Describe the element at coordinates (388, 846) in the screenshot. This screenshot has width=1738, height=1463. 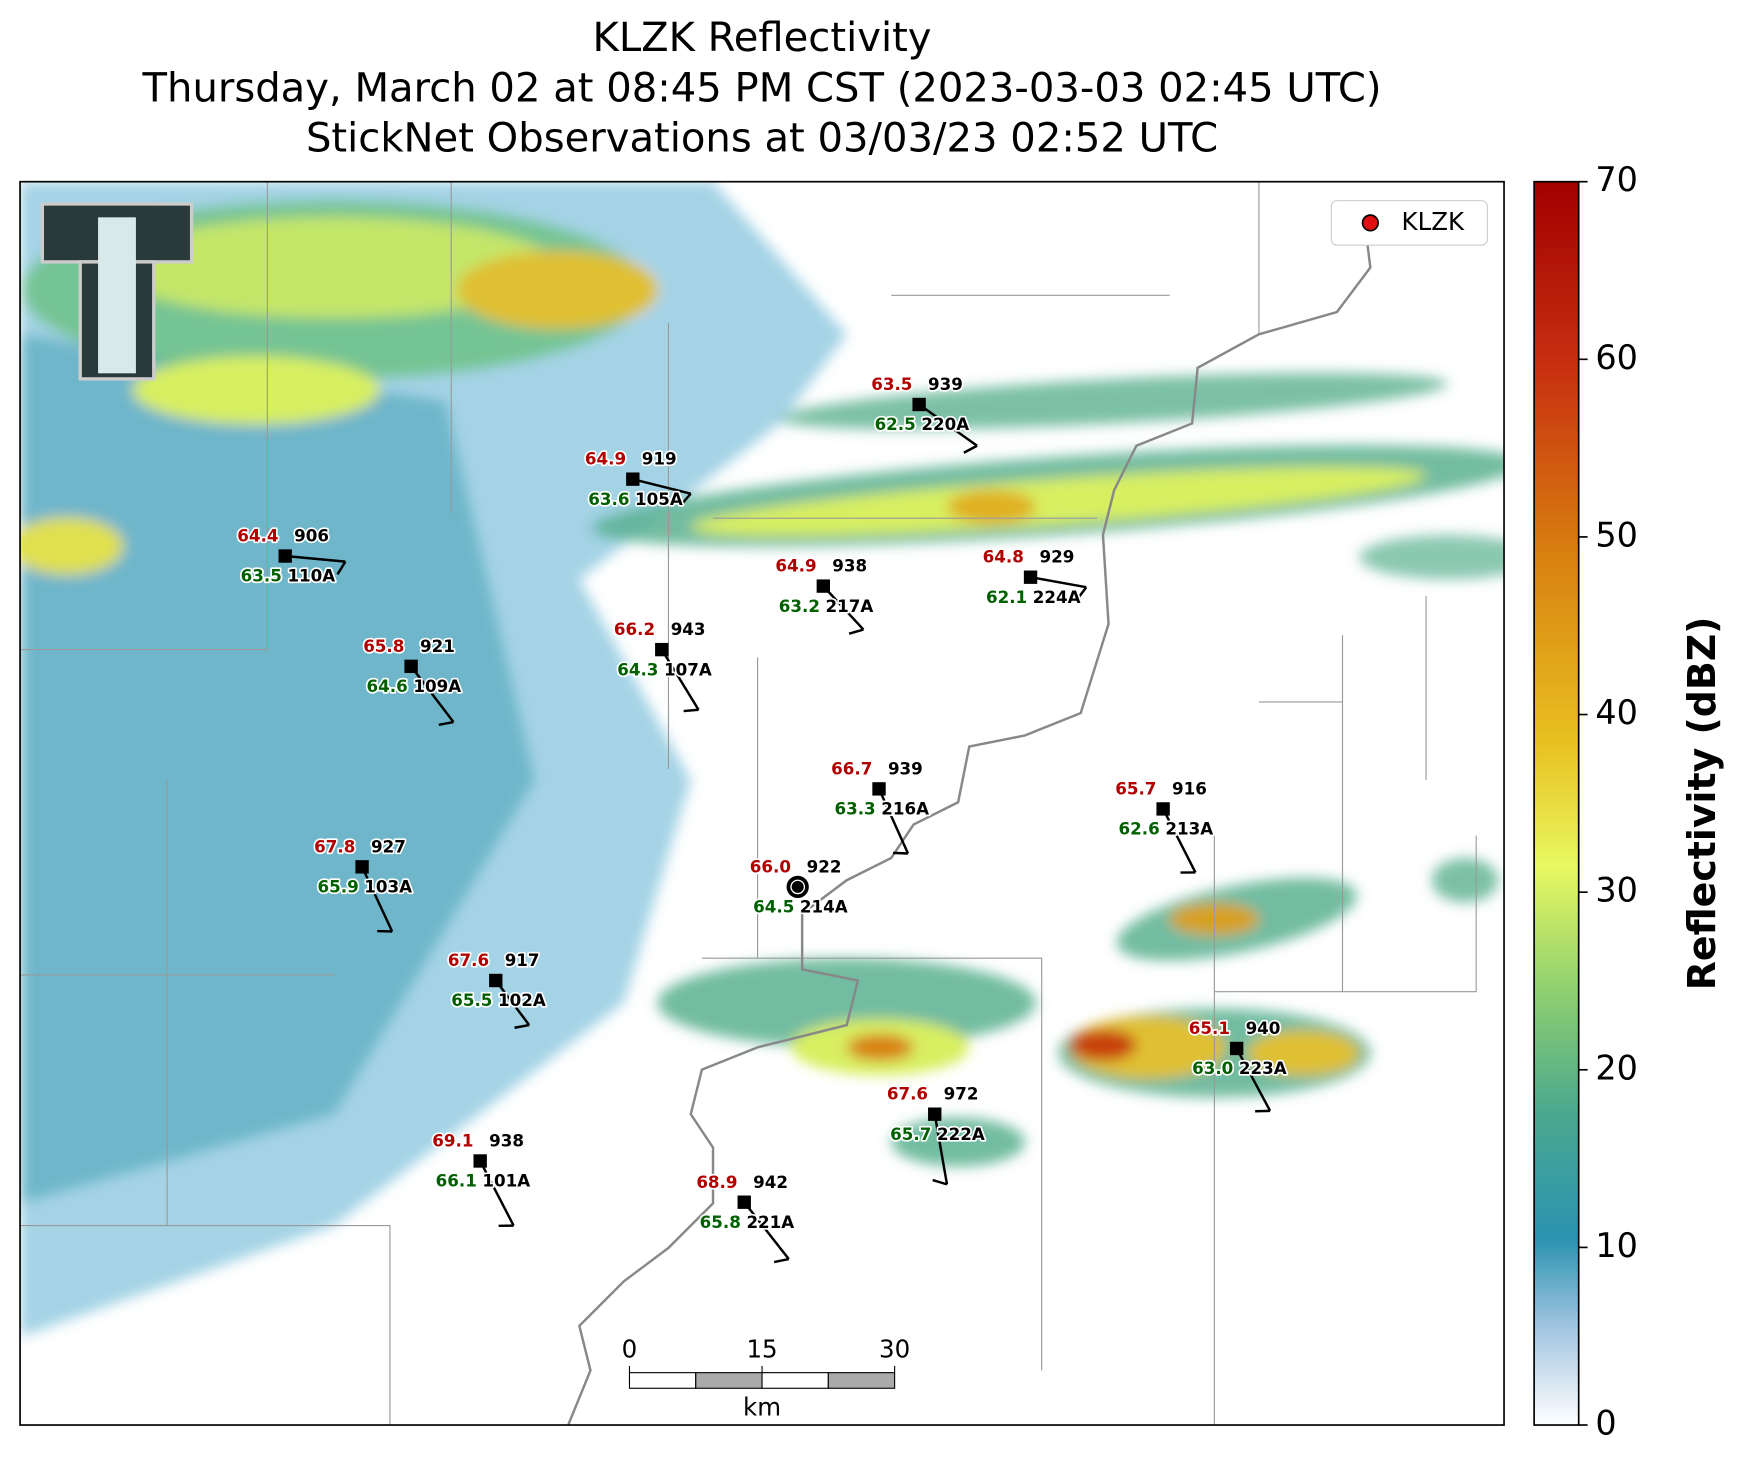
I see `pressure: 927` at that location.